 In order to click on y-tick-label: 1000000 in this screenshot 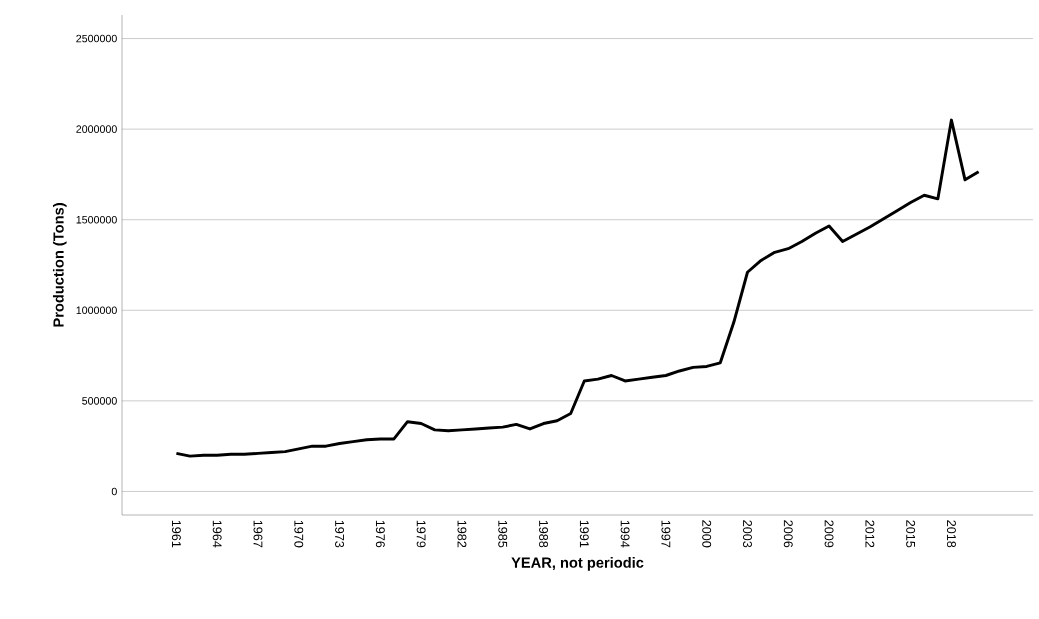, I will do `click(96, 310)`.